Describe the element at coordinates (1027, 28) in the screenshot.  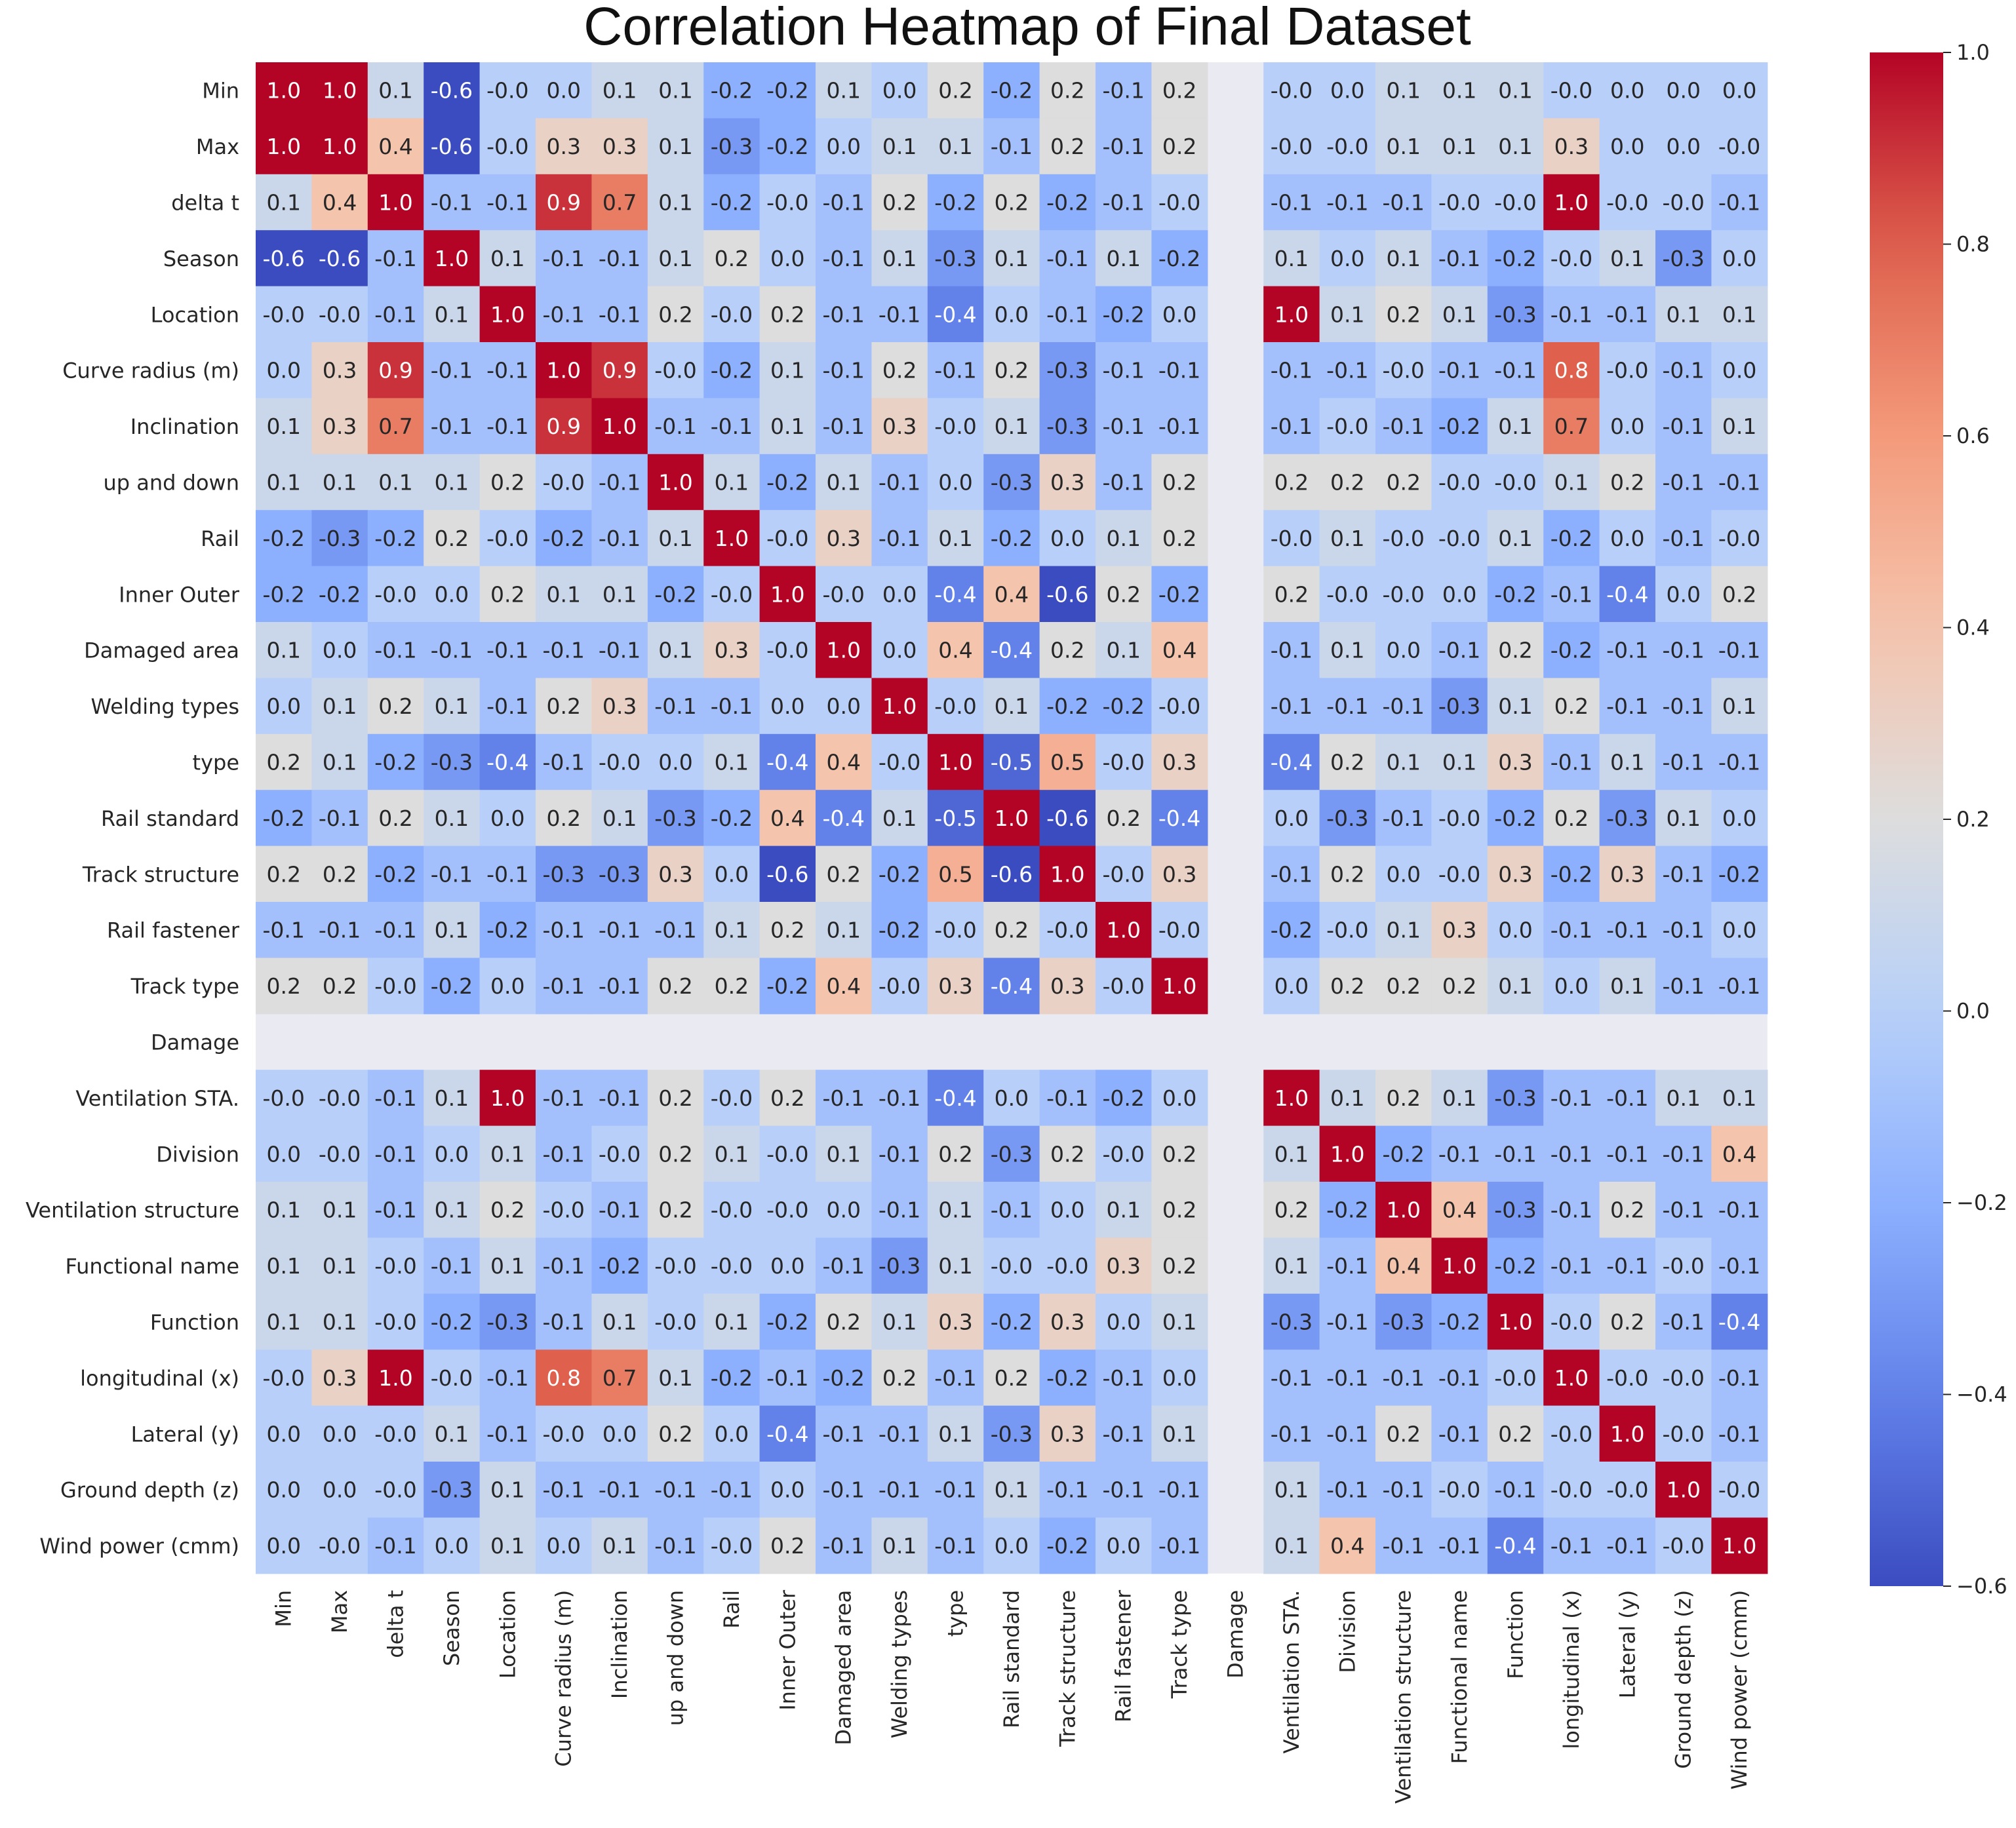
I see `chart-title: Correlation Heatmap of Final Dataset` at that location.